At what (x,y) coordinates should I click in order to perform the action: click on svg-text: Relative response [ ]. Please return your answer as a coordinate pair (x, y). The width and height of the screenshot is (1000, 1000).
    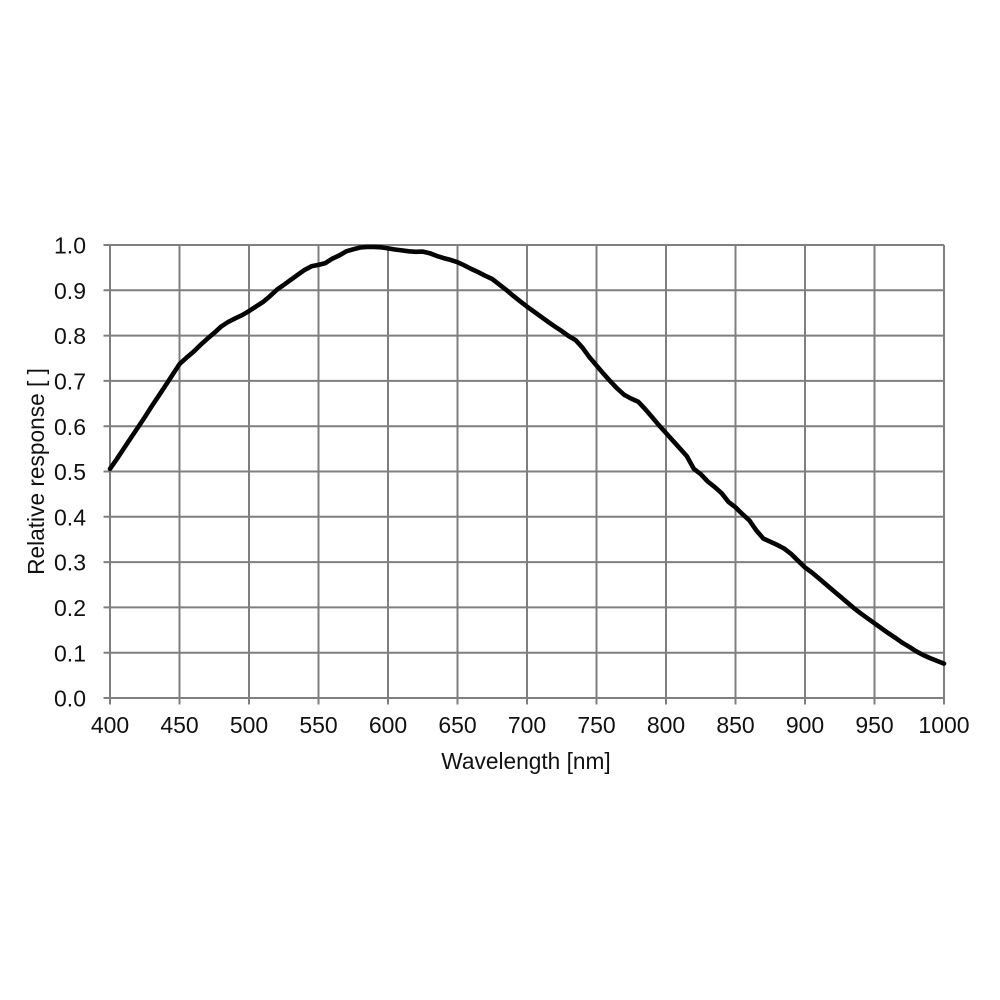
    Looking at the image, I should click on (36, 471).